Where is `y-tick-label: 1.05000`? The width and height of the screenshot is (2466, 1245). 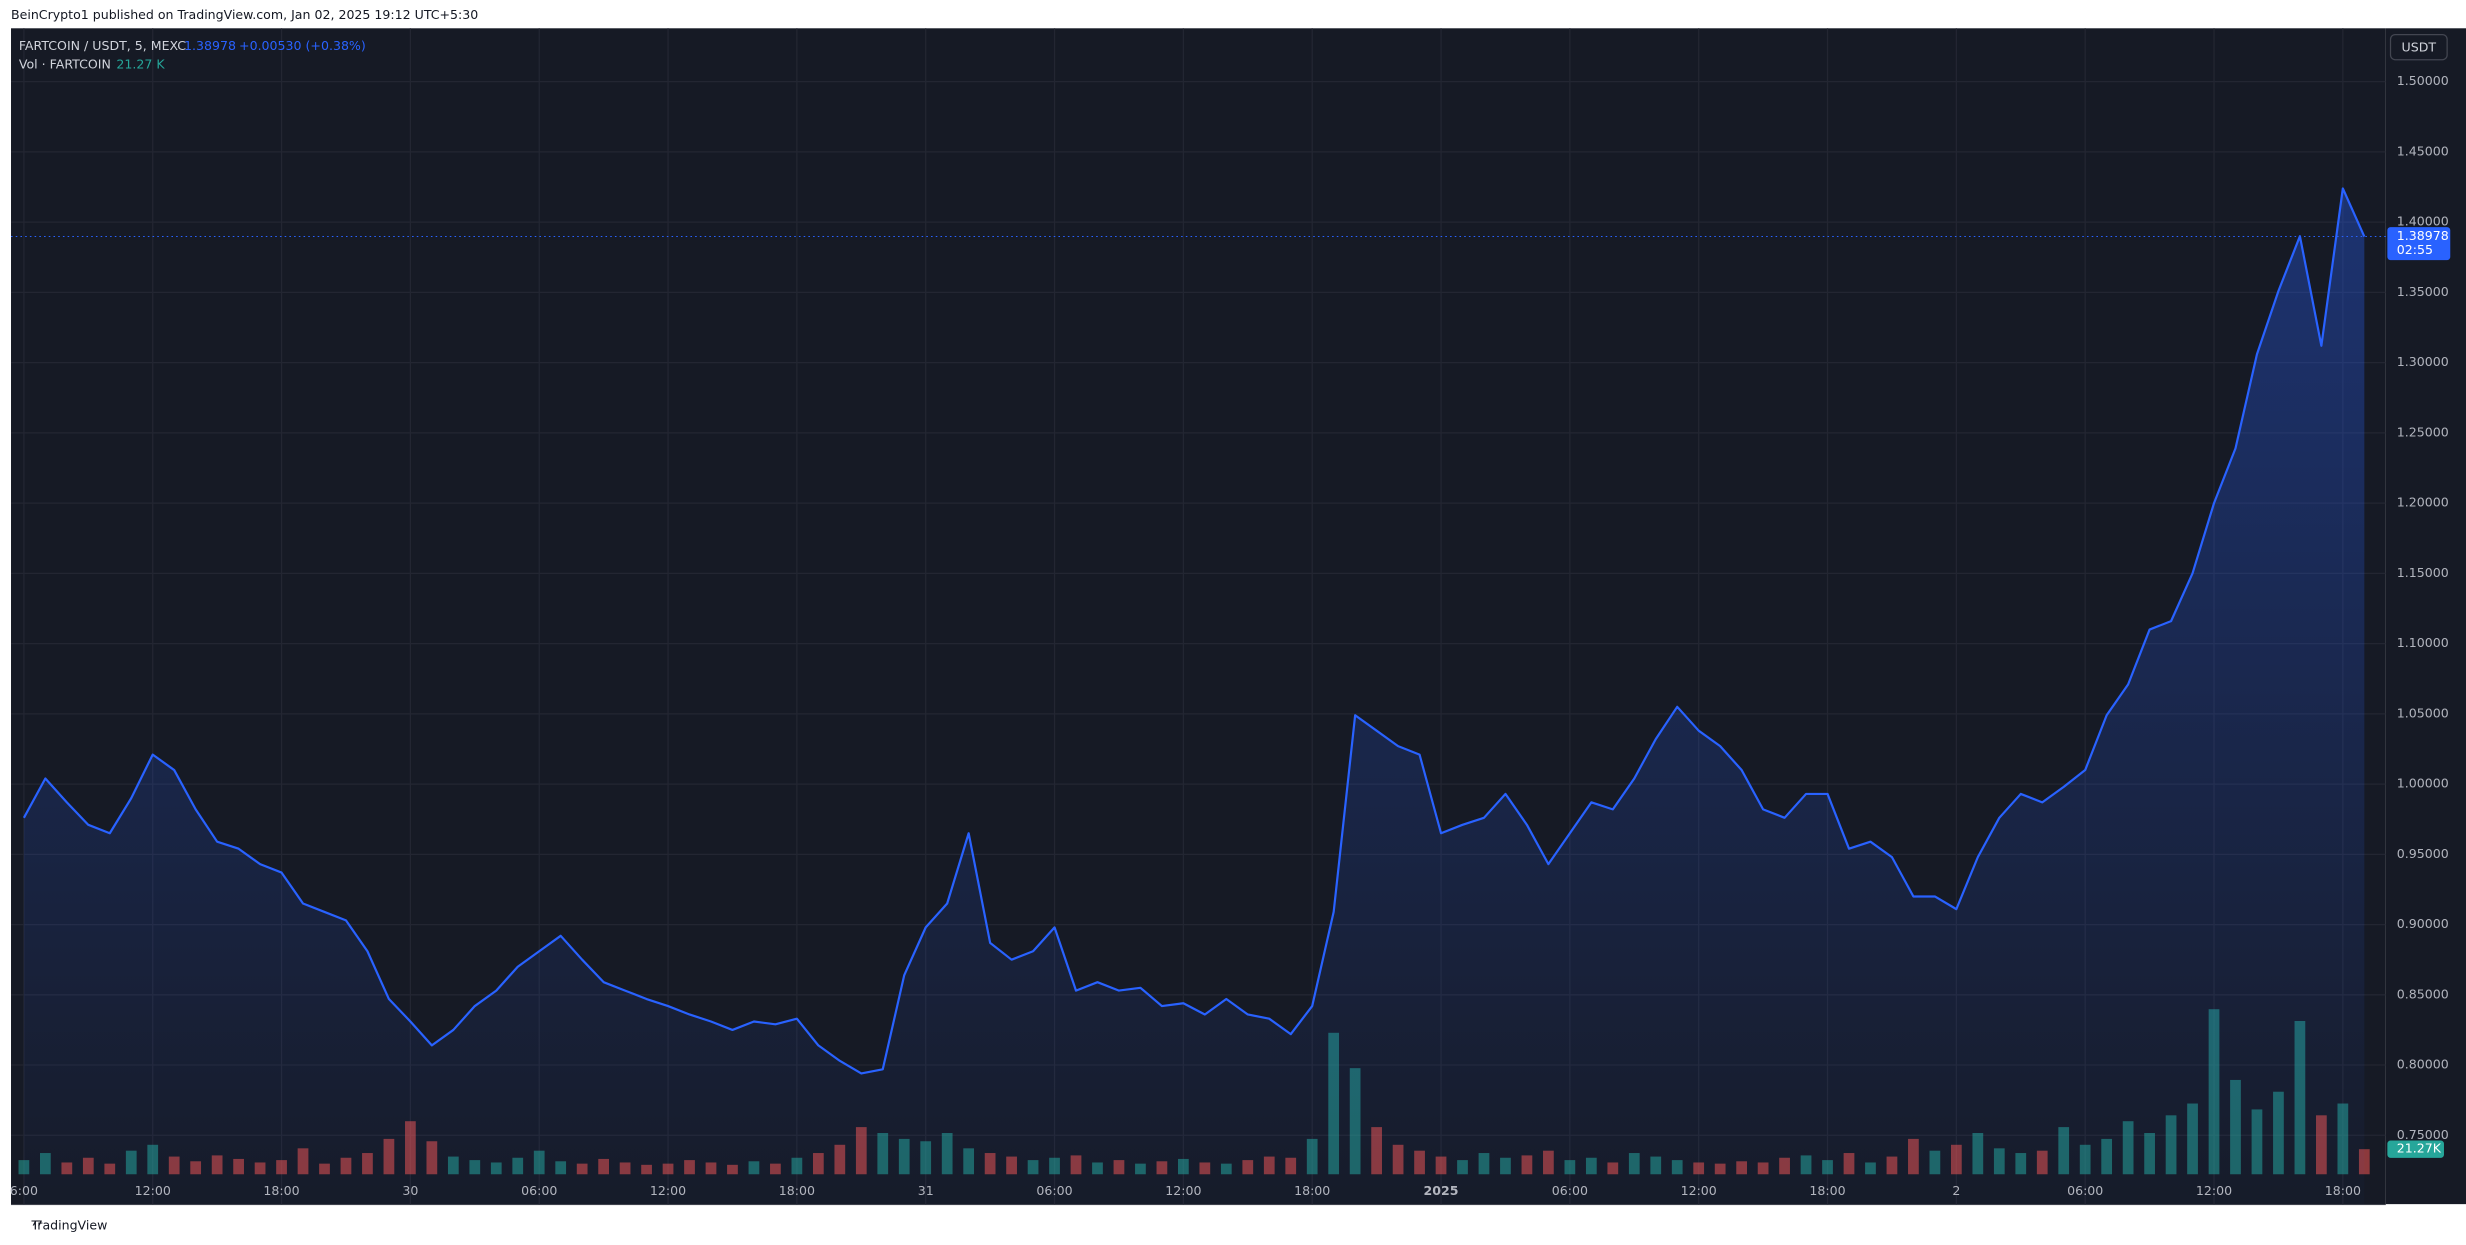
y-tick-label: 1.05000 is located at coordinates (2423, 712).